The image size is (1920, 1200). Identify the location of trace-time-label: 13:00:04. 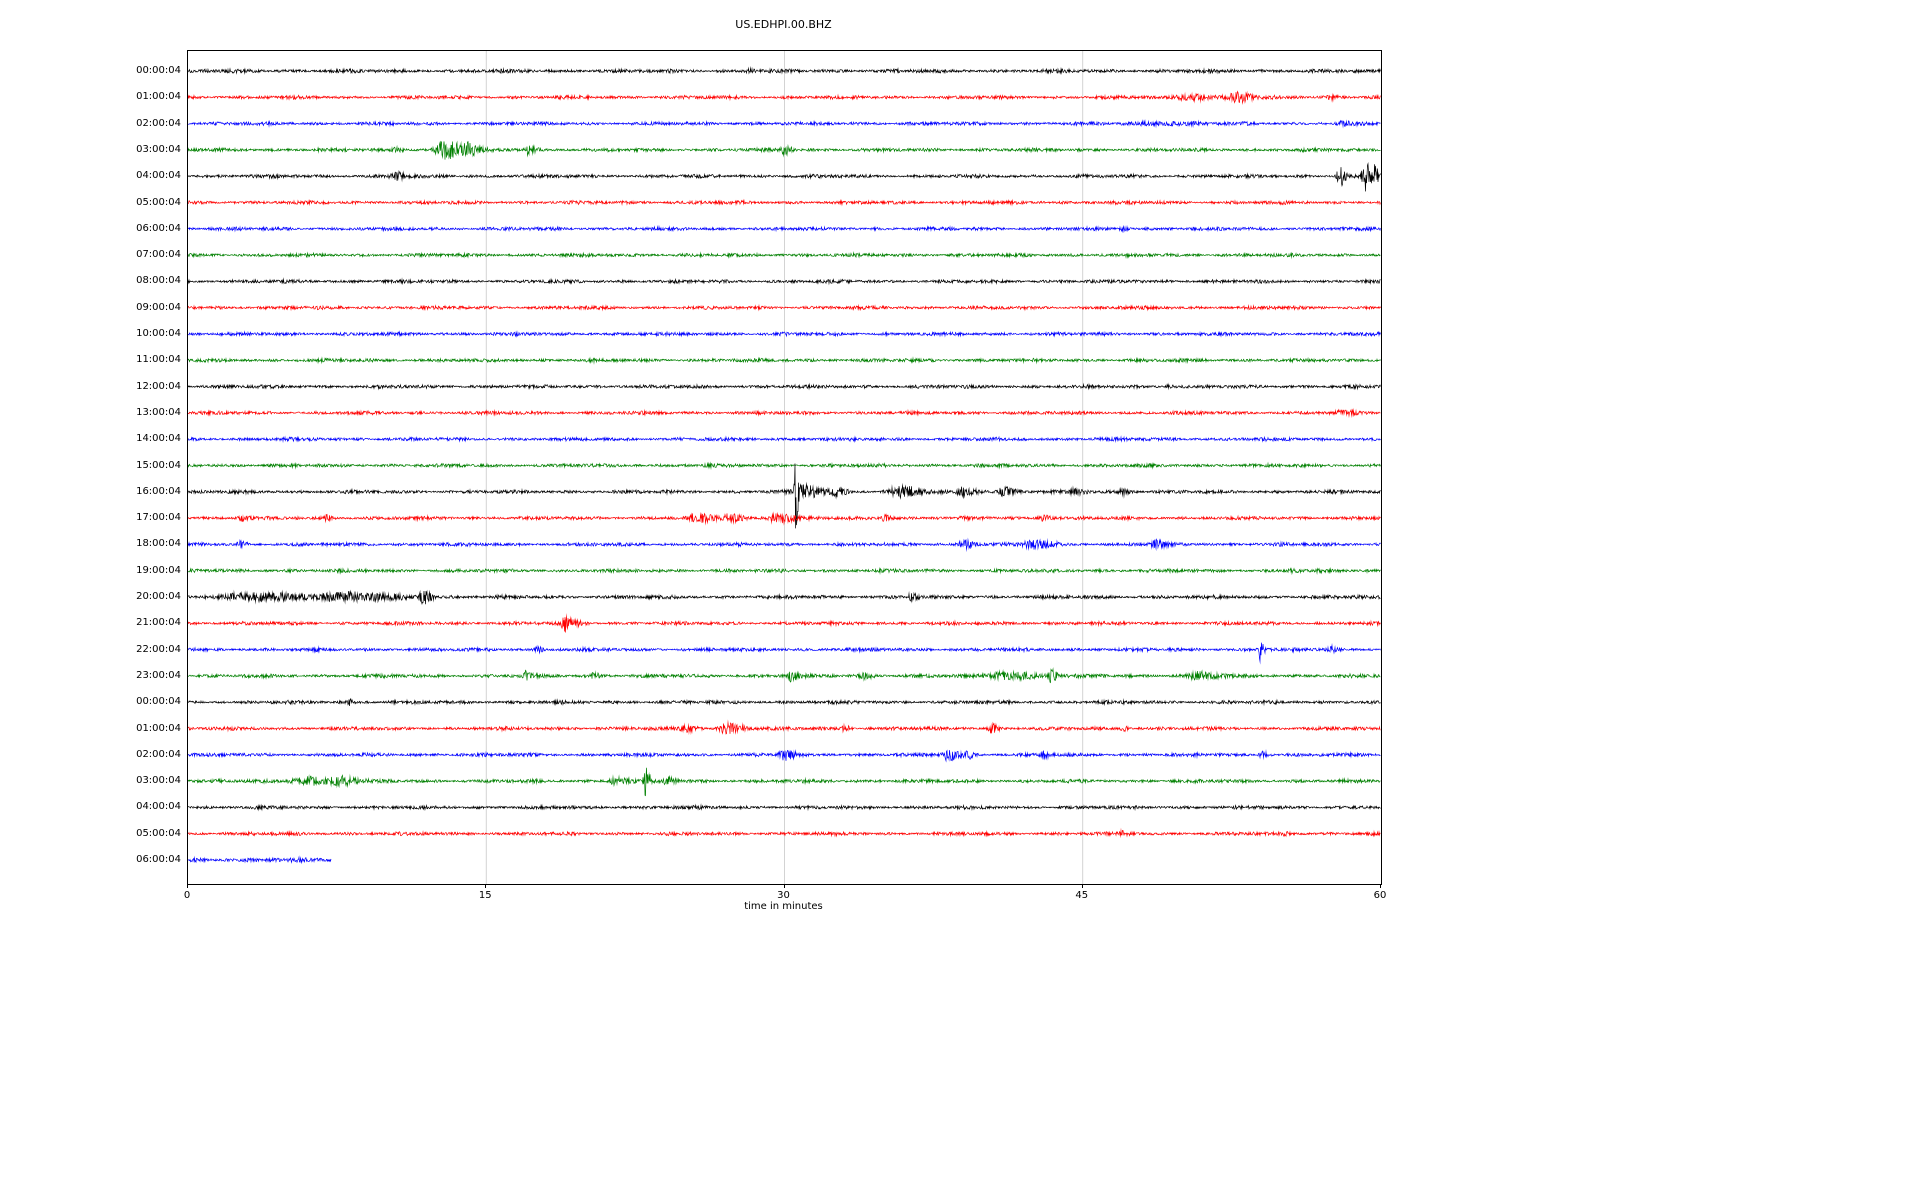
(158, 412).